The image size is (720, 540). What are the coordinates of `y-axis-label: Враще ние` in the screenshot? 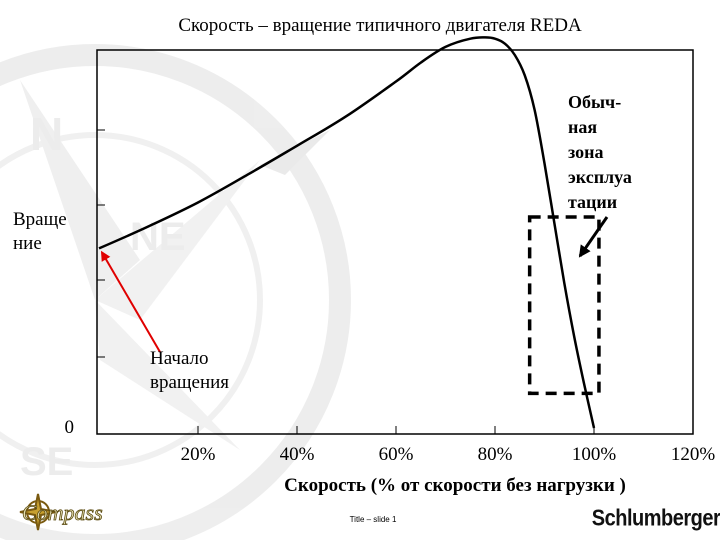 It's located at (42, 231).